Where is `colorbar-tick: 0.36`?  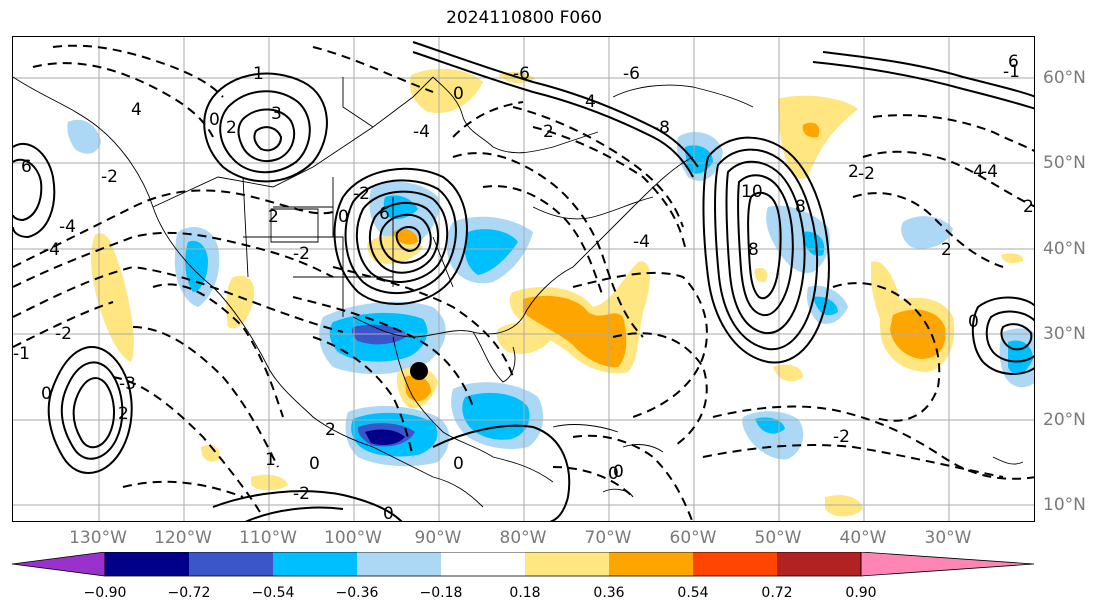 colorbar-tick: 0.36 is located at coordinates (609, 593).